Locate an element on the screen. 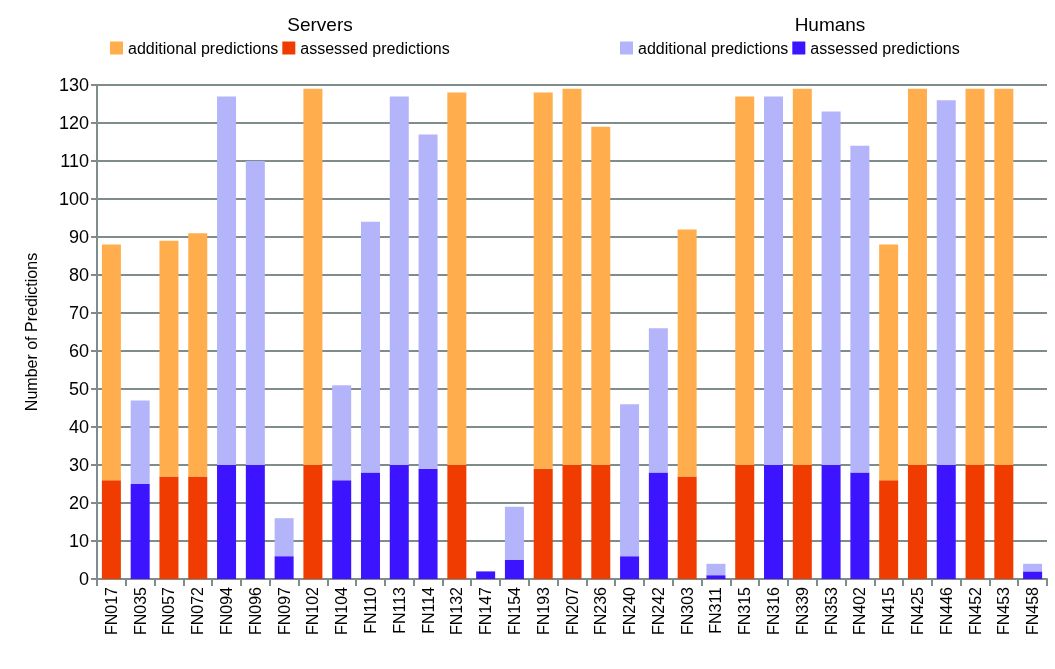 Image resolution: width=1055 pixels, height=669 pixels. x-tick-label: FN415 is located at coordinates (889, 611).